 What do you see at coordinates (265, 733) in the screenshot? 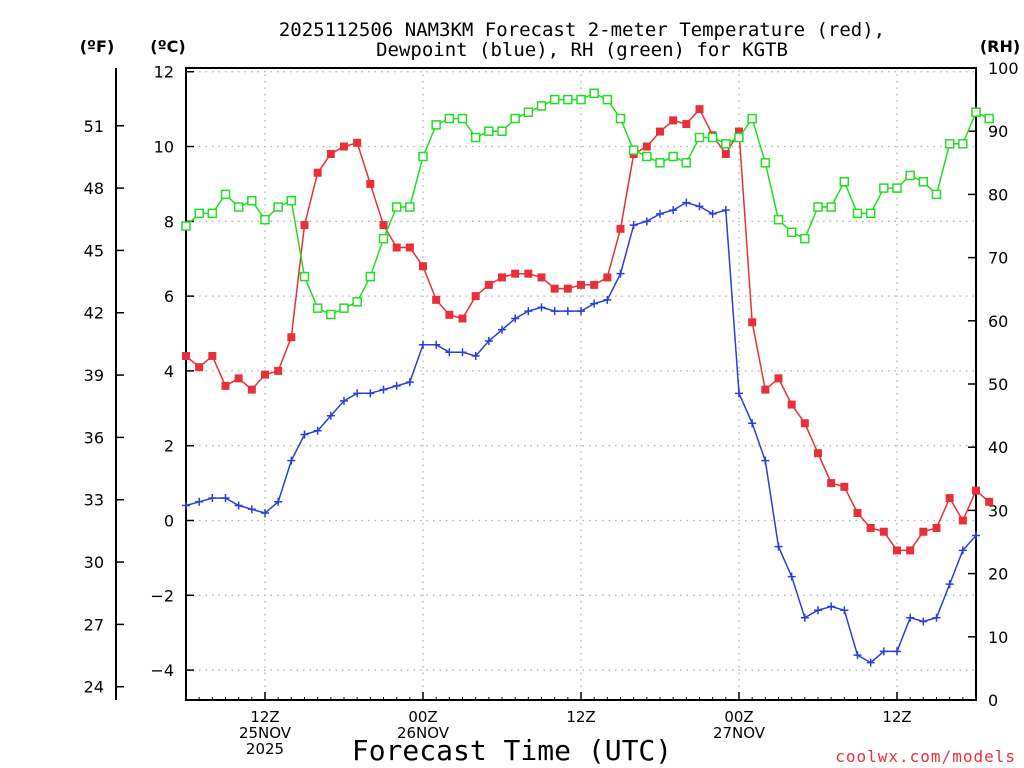
I see `time-tick-label: 25NOV` at bounding box center [265, 733].